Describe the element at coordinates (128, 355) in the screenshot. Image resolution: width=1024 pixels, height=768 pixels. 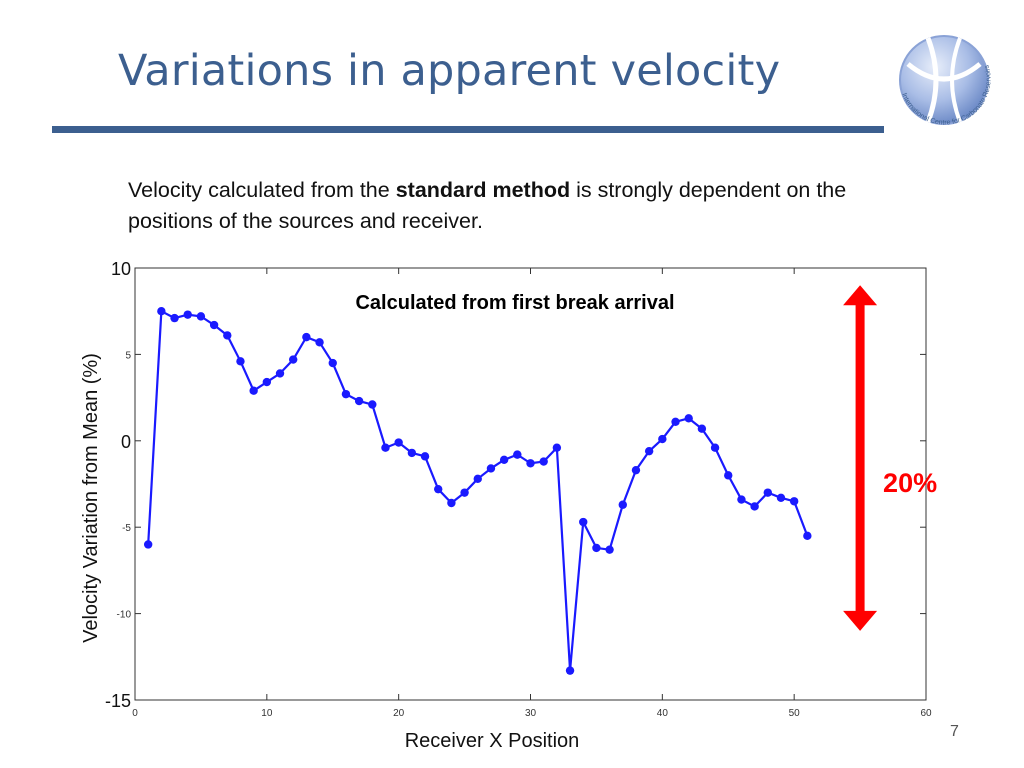
I see `y-tick-label: 5` at that location.